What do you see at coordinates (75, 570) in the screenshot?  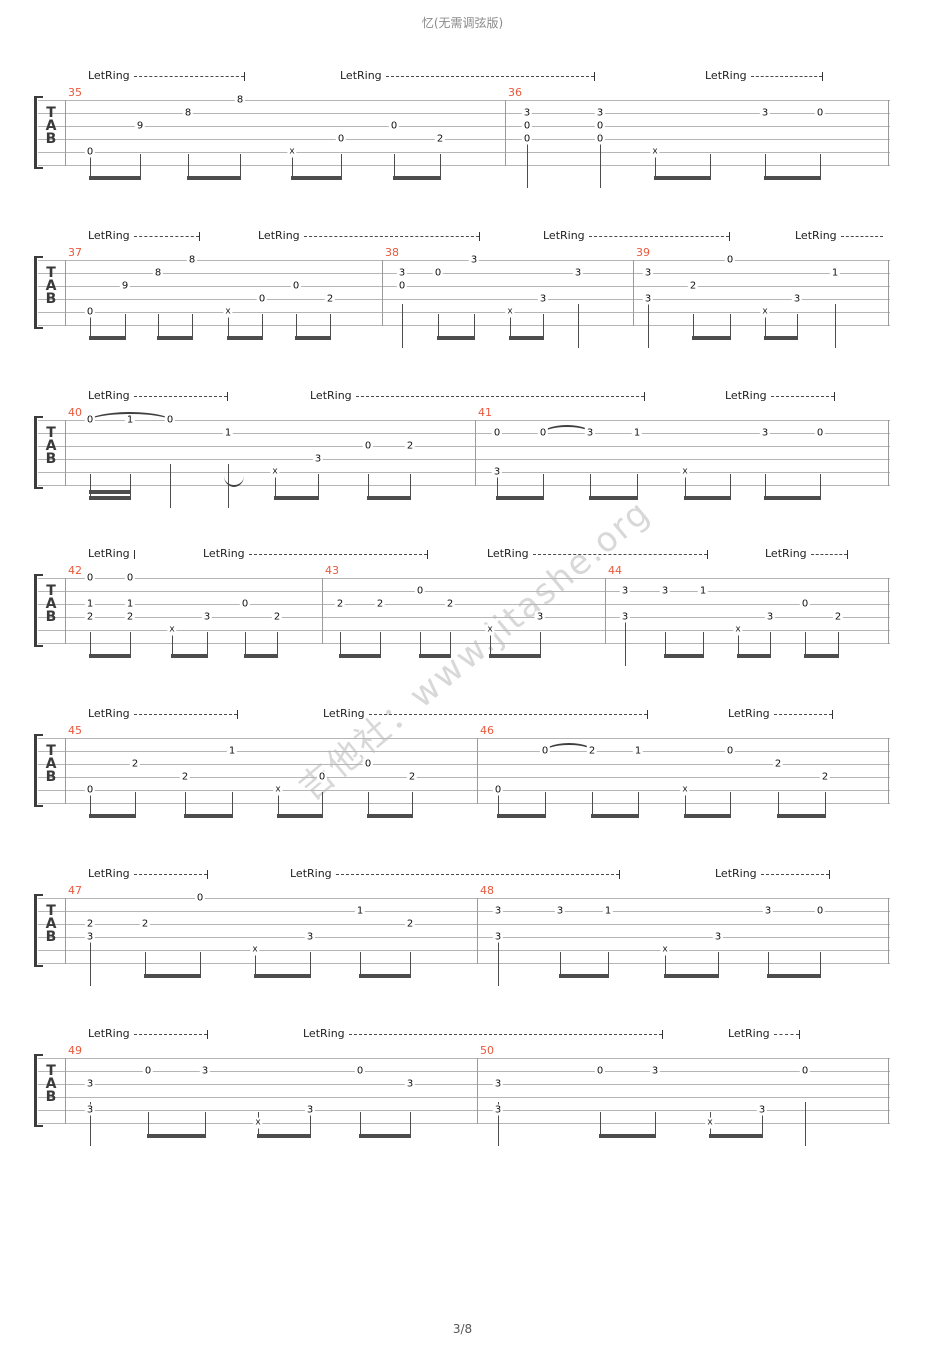 I see `measure-number: 42` at bounding box center [75, 570].